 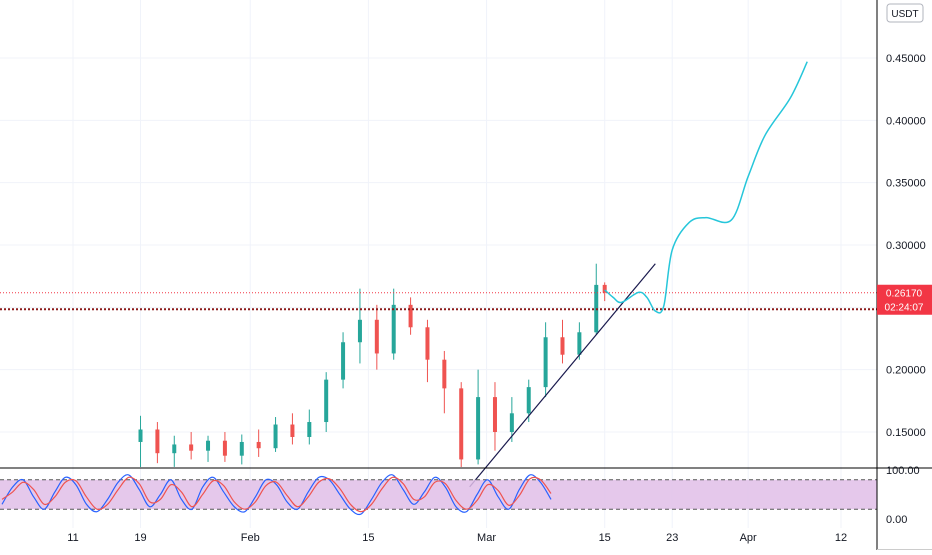 I want to click on time-tick-label: Mar, so click(x=486, y=538).